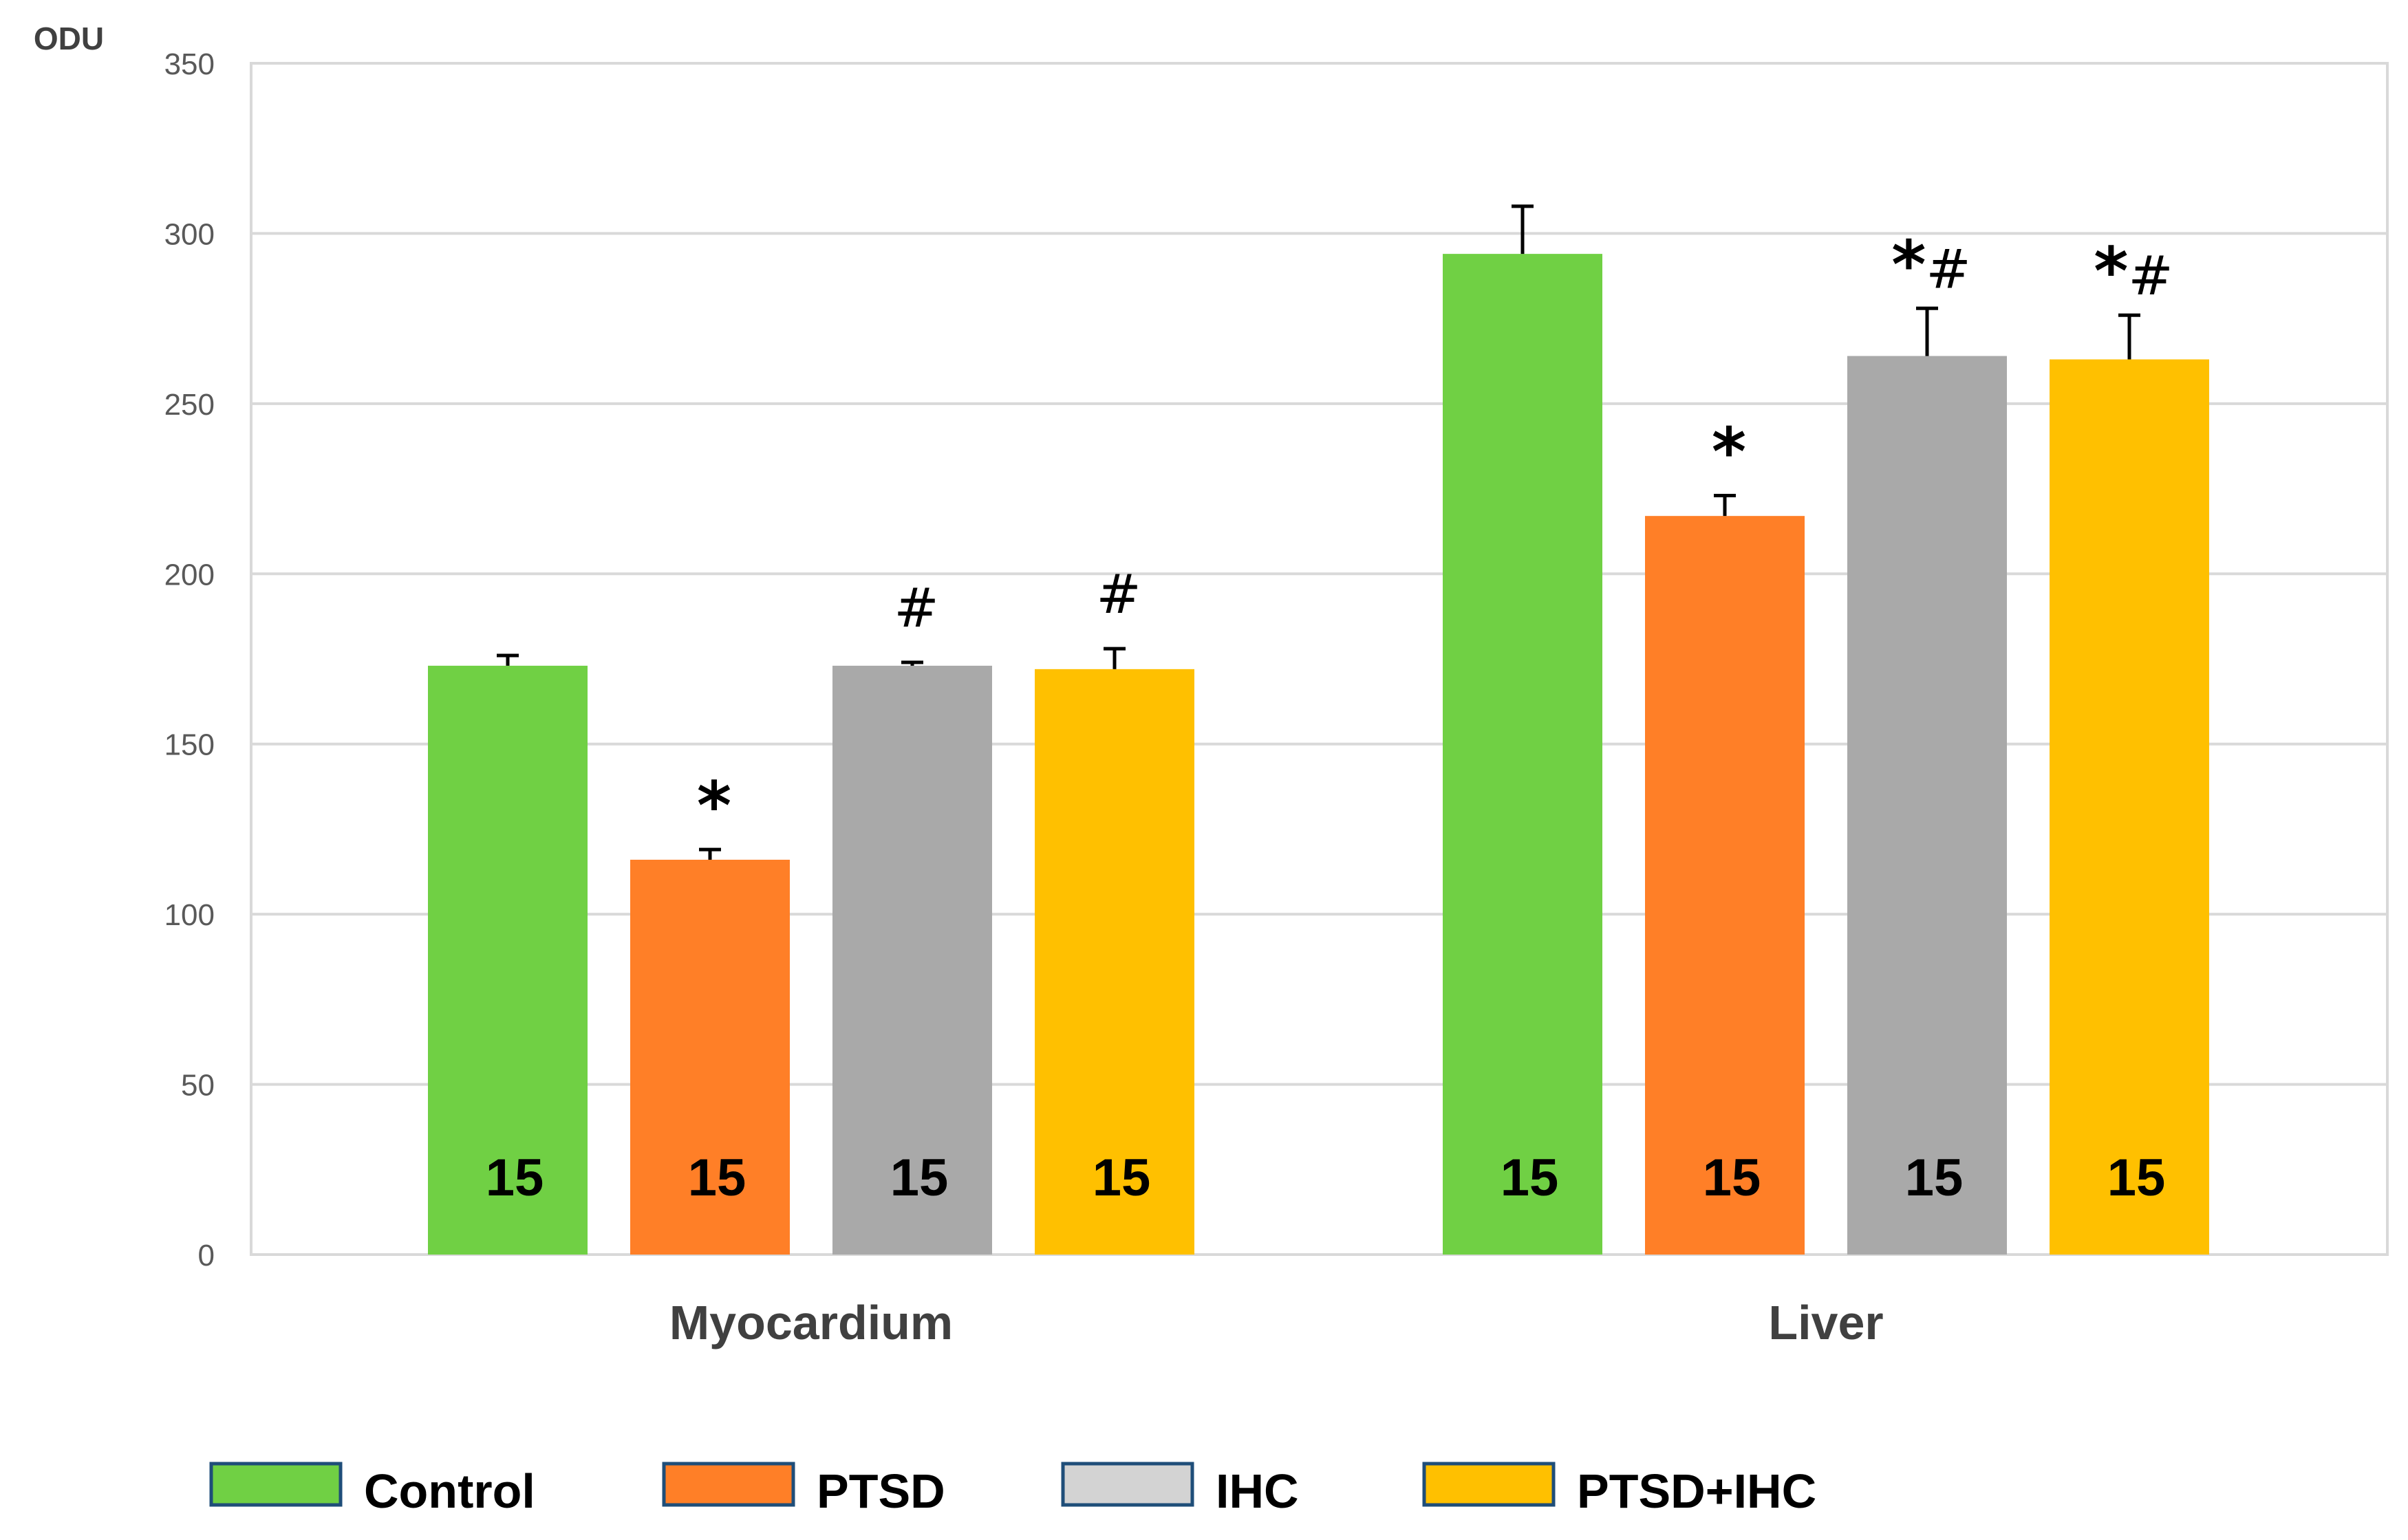 Image resolution: width=2408 pixels, height=1540 pixels. Describe the element at coordinates (198, 1086) in the screenshot. I see `y-tick-label: 50` at that location.